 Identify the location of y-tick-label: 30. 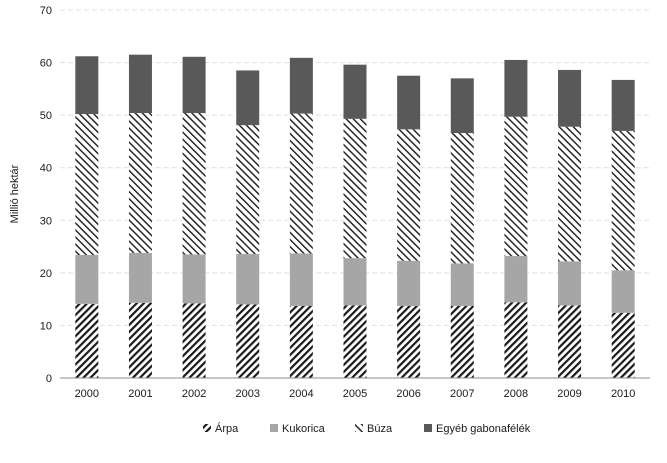
(46, 221).